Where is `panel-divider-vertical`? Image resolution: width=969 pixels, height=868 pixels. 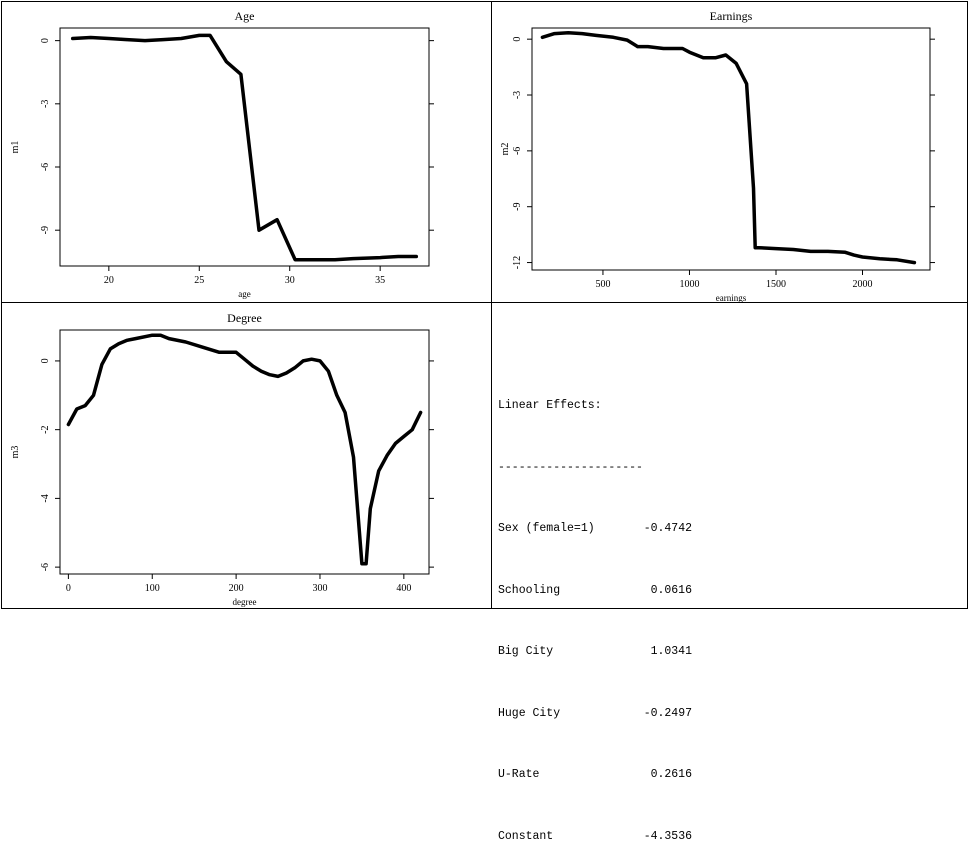 panel-divider-vertical is located at coordinates (491, 305).